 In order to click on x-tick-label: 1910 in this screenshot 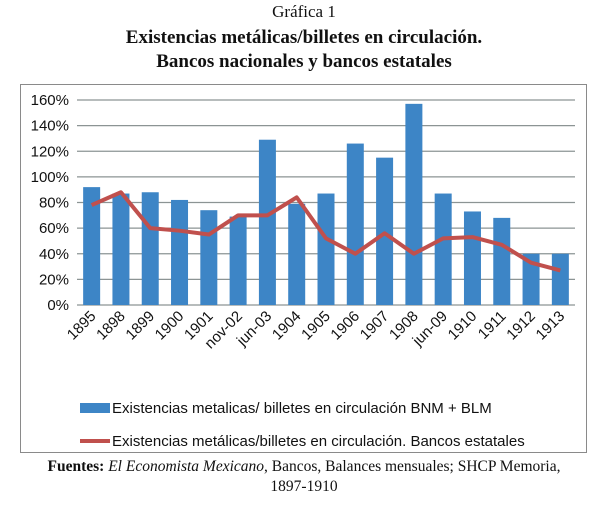, I will do `click(463, 326)`.